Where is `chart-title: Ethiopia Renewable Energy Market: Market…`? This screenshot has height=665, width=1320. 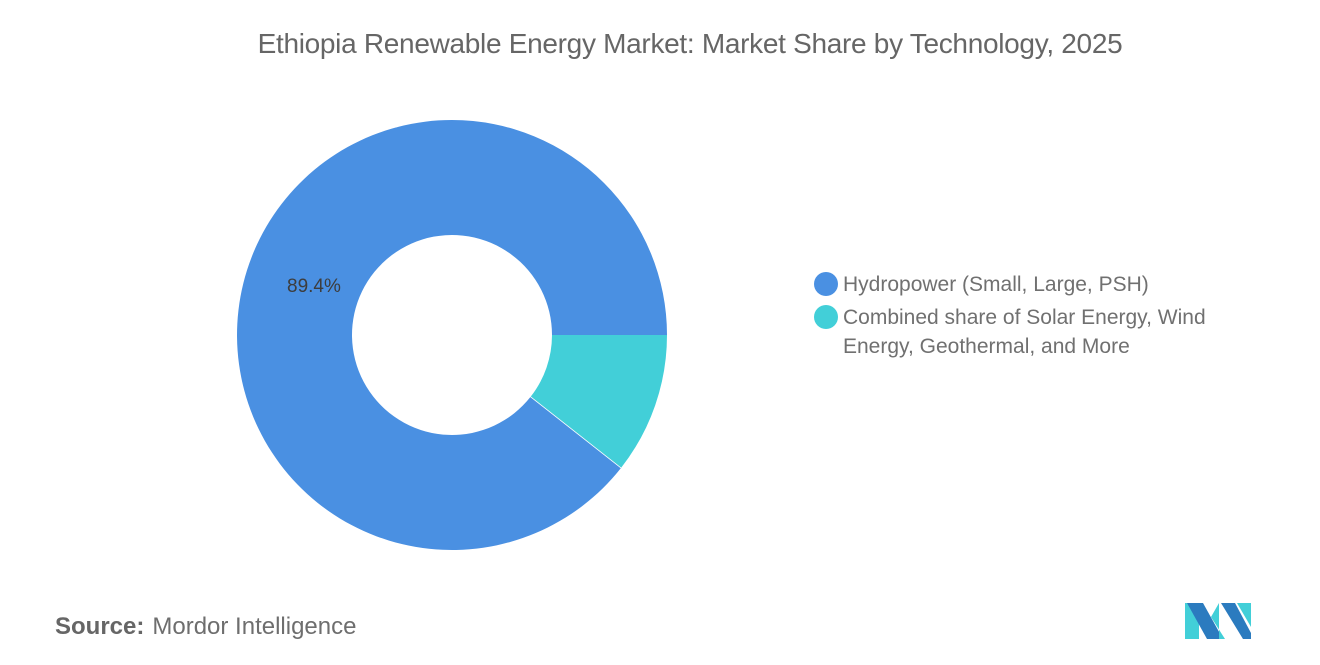
chart-title: Ethiopia Renewable Energy Market: Market… is located at coordinates (690, 43).